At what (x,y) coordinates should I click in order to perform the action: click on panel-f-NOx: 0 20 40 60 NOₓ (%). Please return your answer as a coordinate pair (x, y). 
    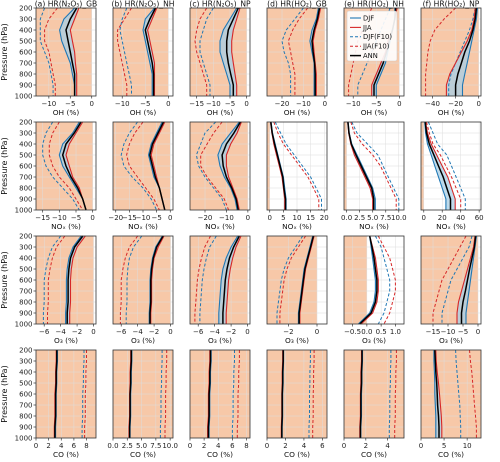
    Looking at the image, I should click on (452, 176).